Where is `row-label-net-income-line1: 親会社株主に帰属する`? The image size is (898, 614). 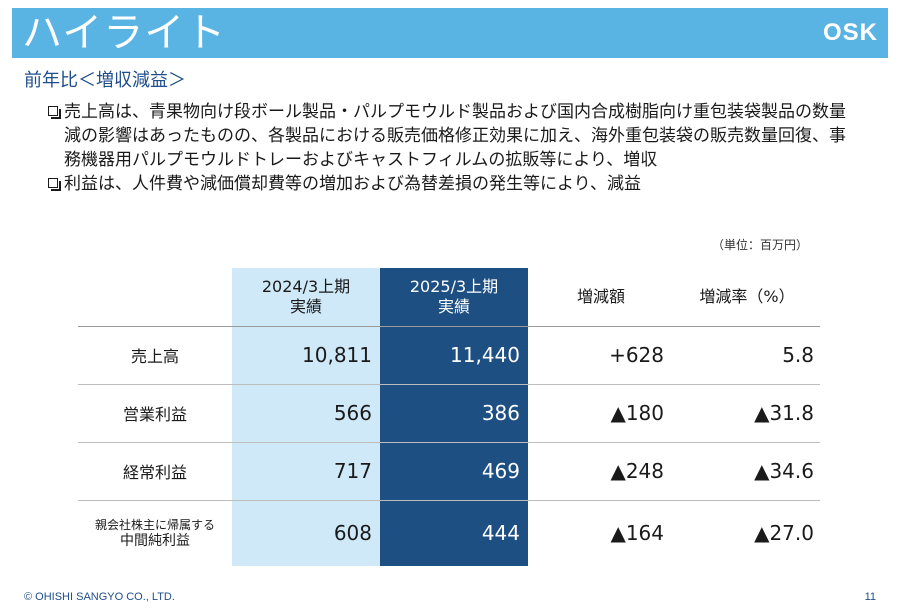 row-label-net-income-line1: 親会社株主に帰属する is located at coordinates (154, 525).